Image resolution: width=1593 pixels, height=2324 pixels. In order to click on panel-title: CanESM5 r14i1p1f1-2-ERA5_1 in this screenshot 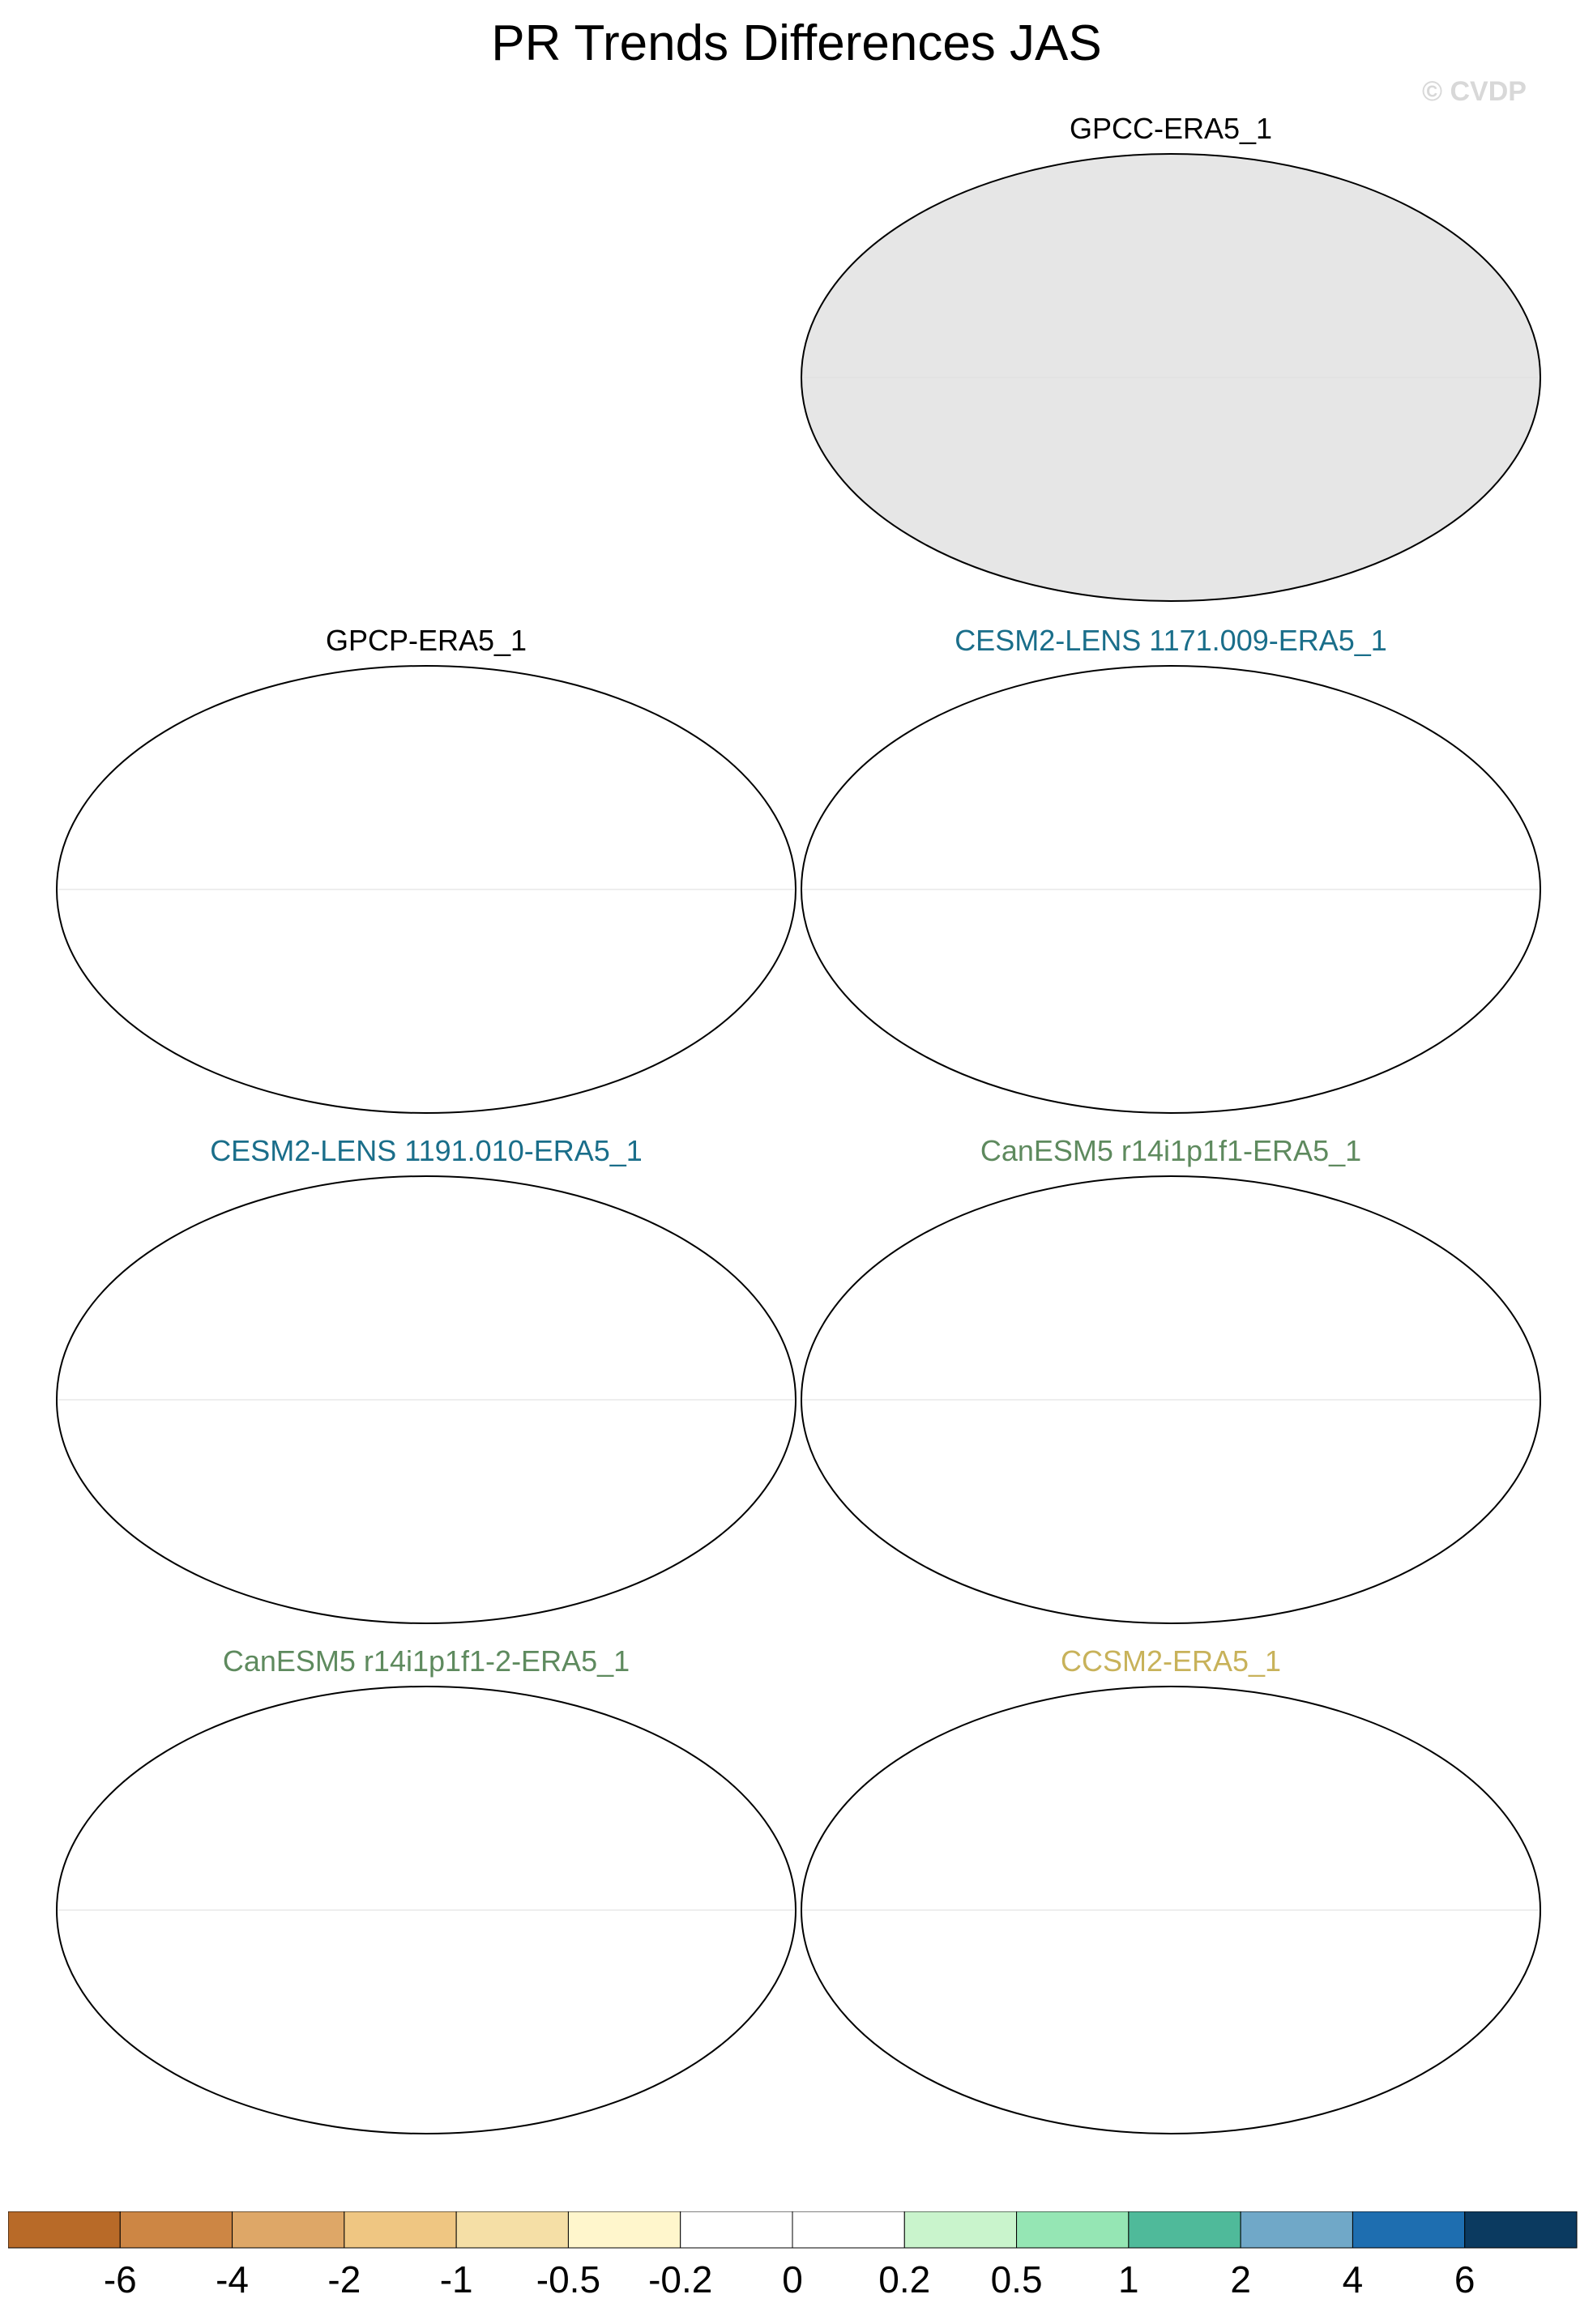, I will do `click(426, 1661)`.